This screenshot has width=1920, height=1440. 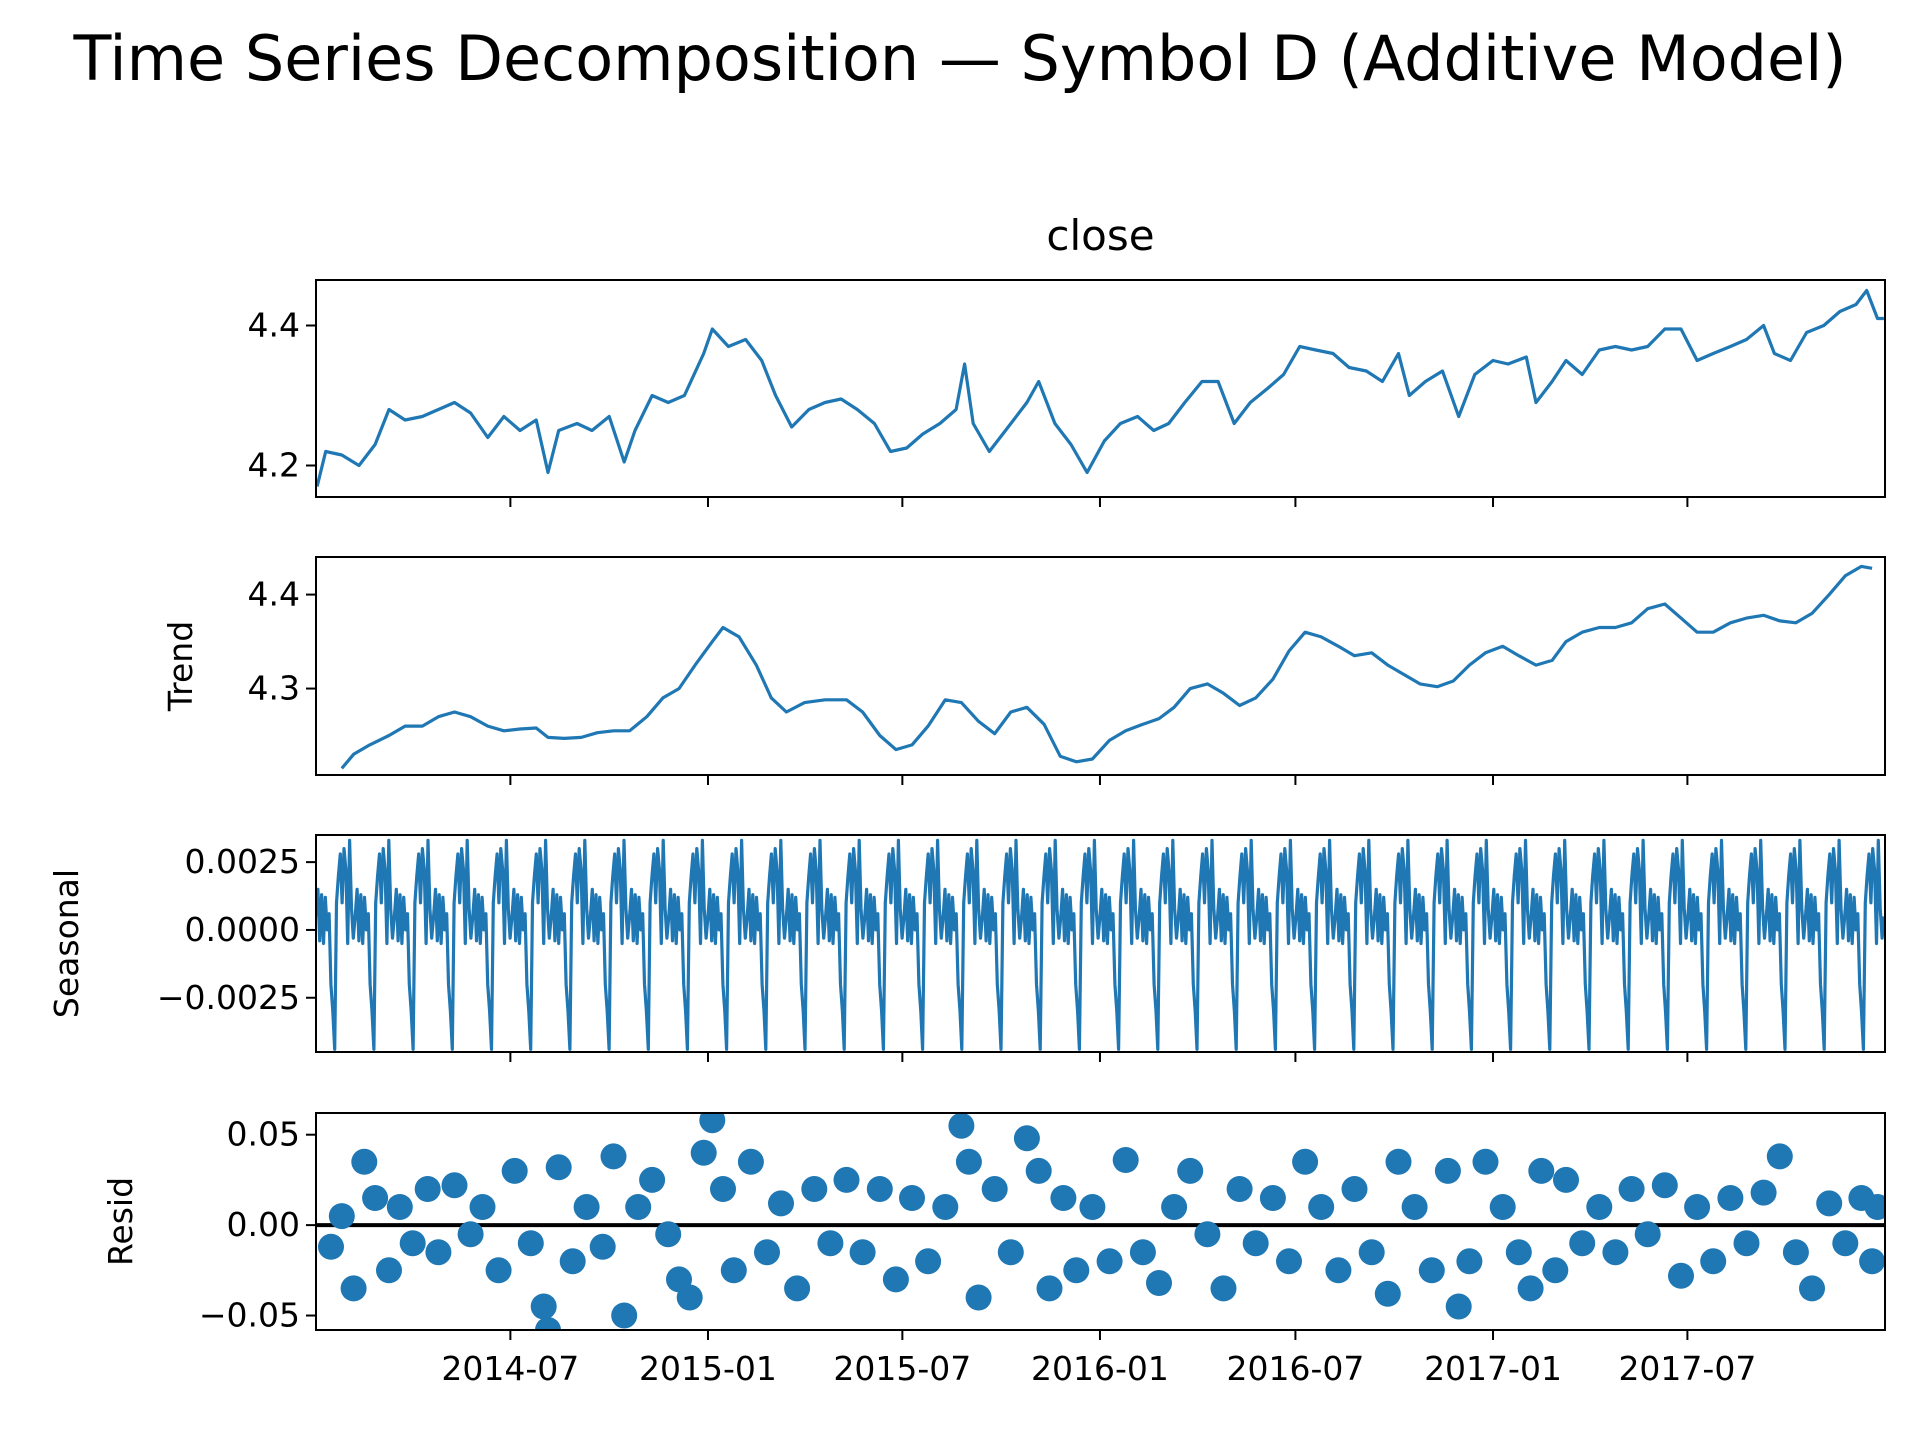 I want to click on close-ytick-label: 4.4, so click(x=274, y=325).